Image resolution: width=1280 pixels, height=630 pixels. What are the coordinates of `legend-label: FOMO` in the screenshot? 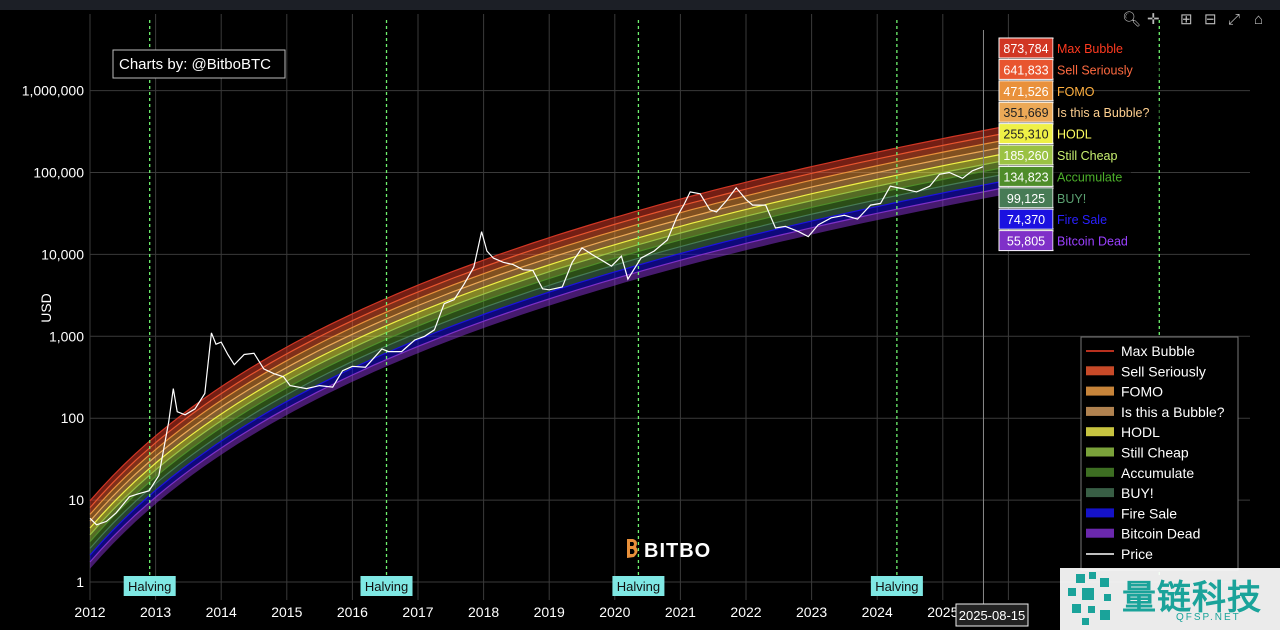 It's located at (1142, 392).